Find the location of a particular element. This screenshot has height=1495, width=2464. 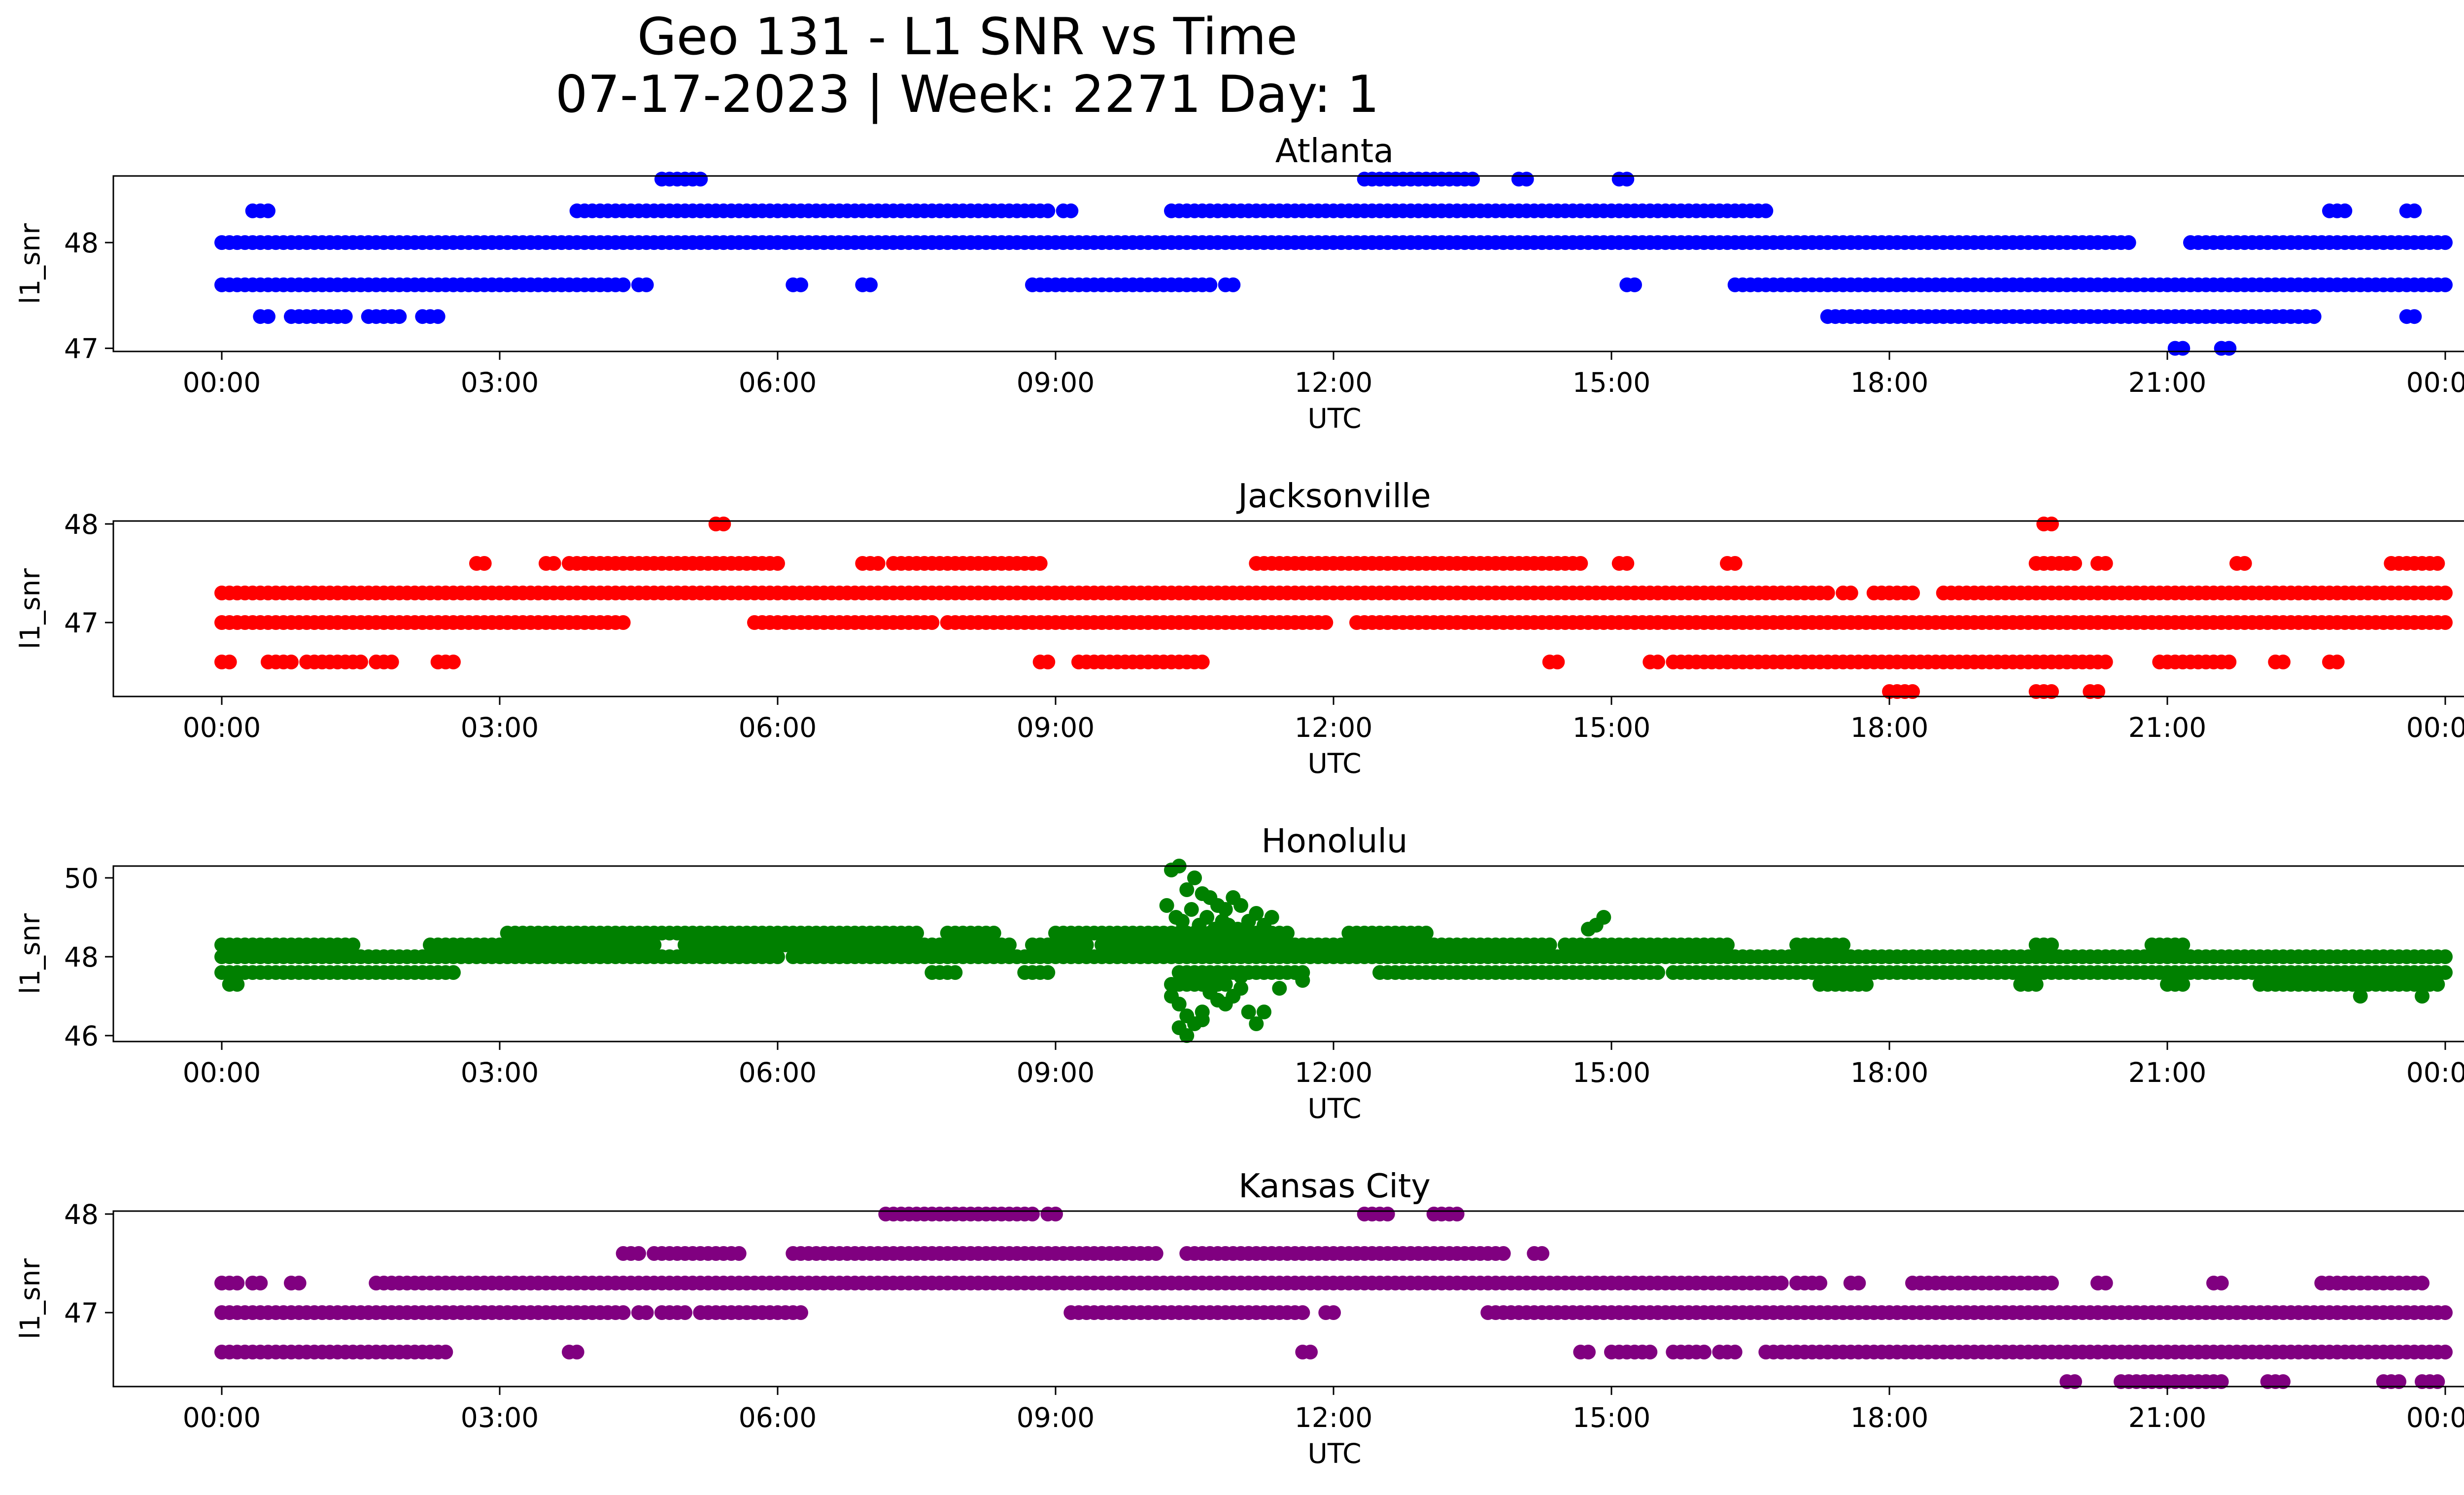

subplot-title: Honolulu is located at coordinates (1335, 841).